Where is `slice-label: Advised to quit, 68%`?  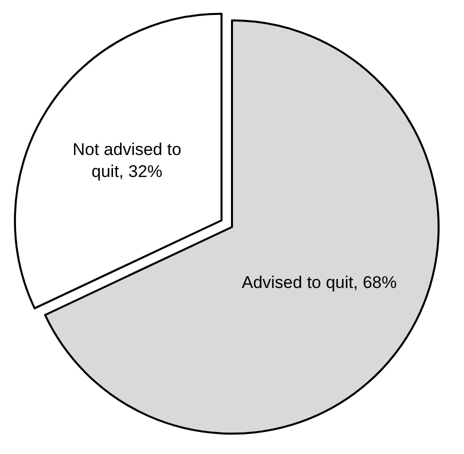
slice-label: Advised to quit, 68% is located at coordinates (319, 282).